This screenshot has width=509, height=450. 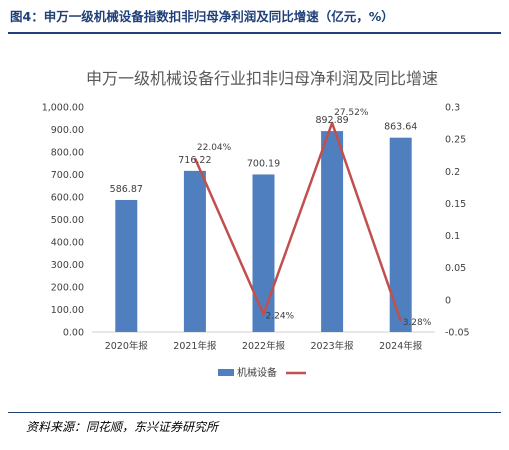 I want to click on category-label: 2020年报, so click(x=127, y=346).